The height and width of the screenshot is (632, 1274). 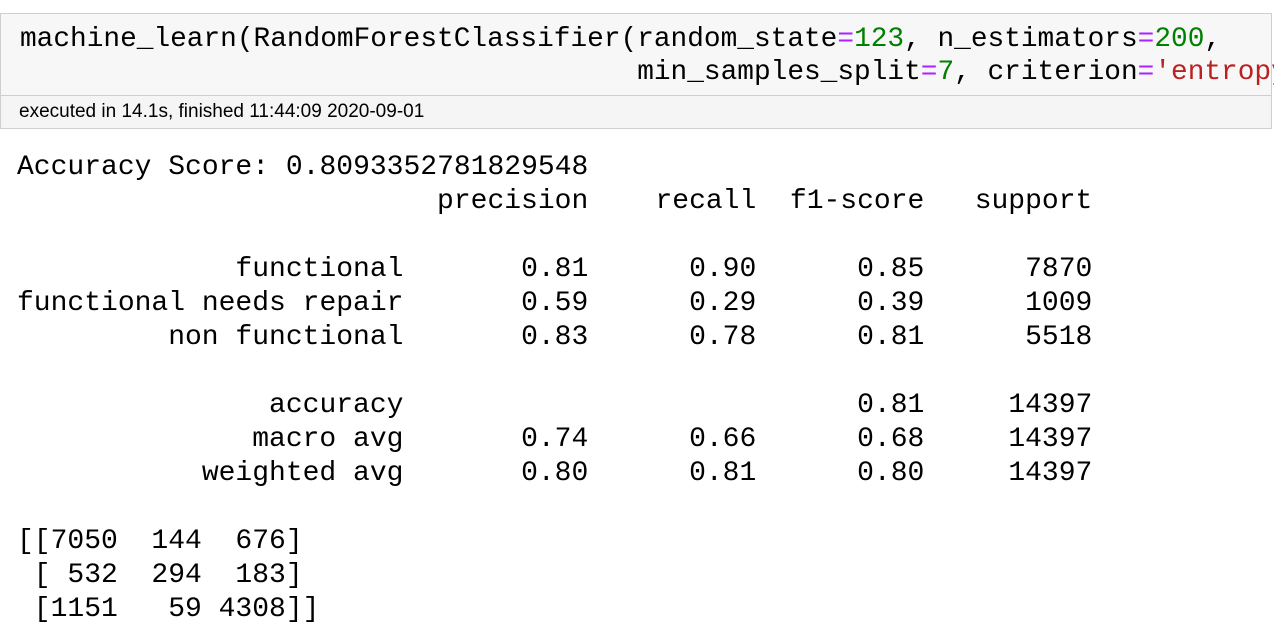 I want to click on report-row: functional needs repair 0.59 0.29 0.39 1009, so click(x=554, y=304).